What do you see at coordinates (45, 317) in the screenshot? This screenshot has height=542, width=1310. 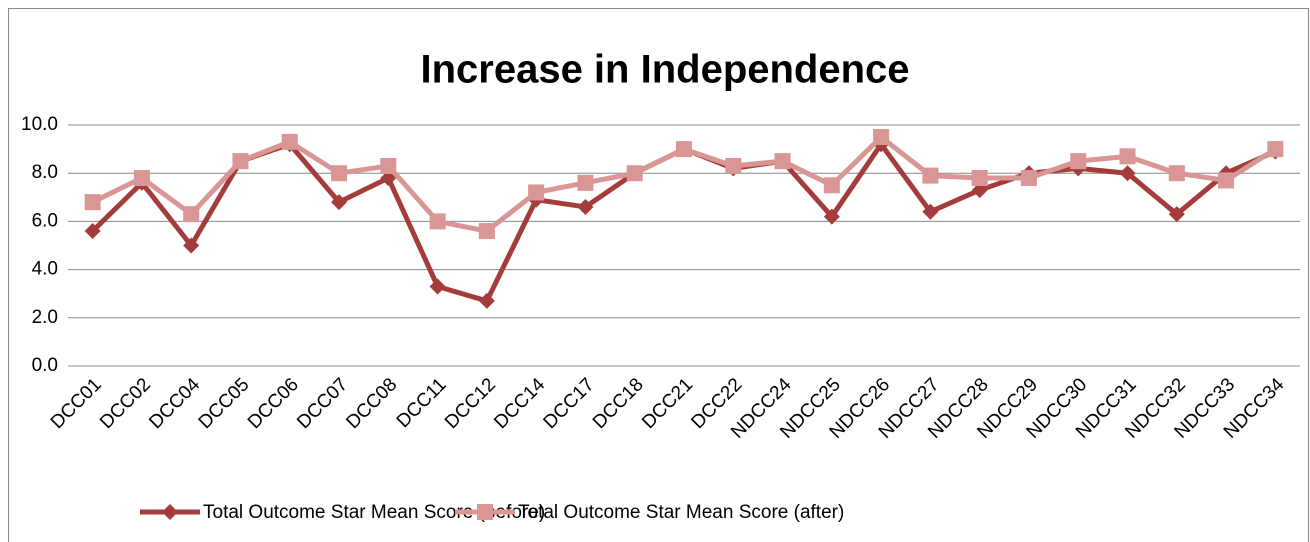 I see `y-tick-label: 2.0` at bounding box center [45, 317].